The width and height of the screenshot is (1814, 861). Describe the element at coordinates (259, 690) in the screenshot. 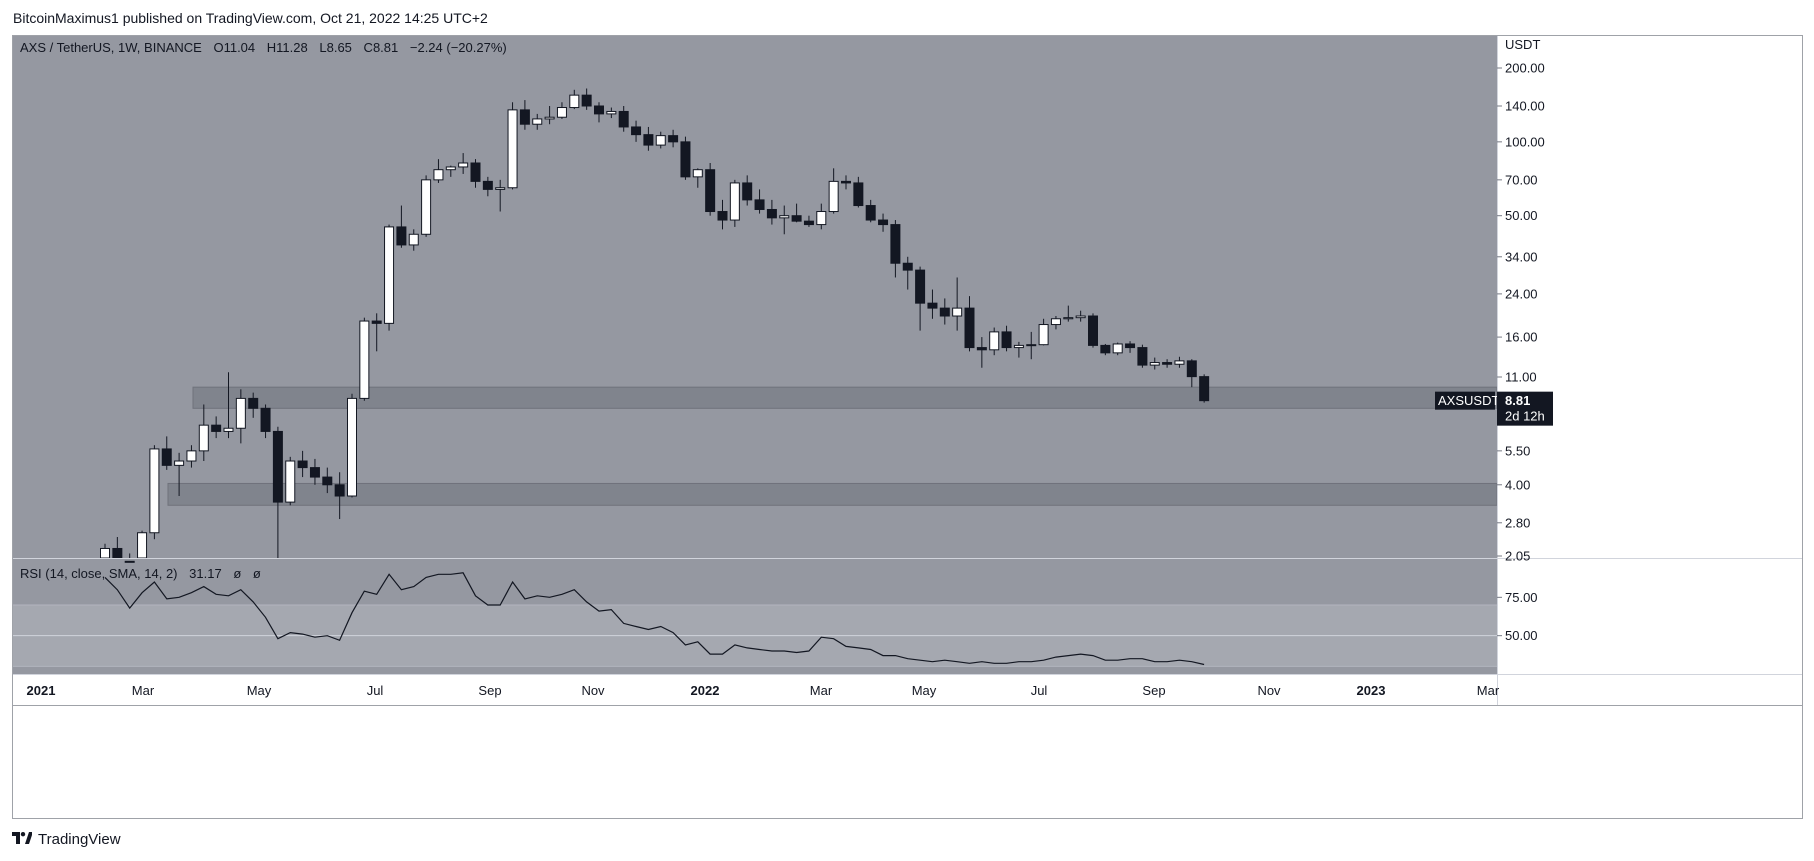

I see `time-axis-label: May` at that location.